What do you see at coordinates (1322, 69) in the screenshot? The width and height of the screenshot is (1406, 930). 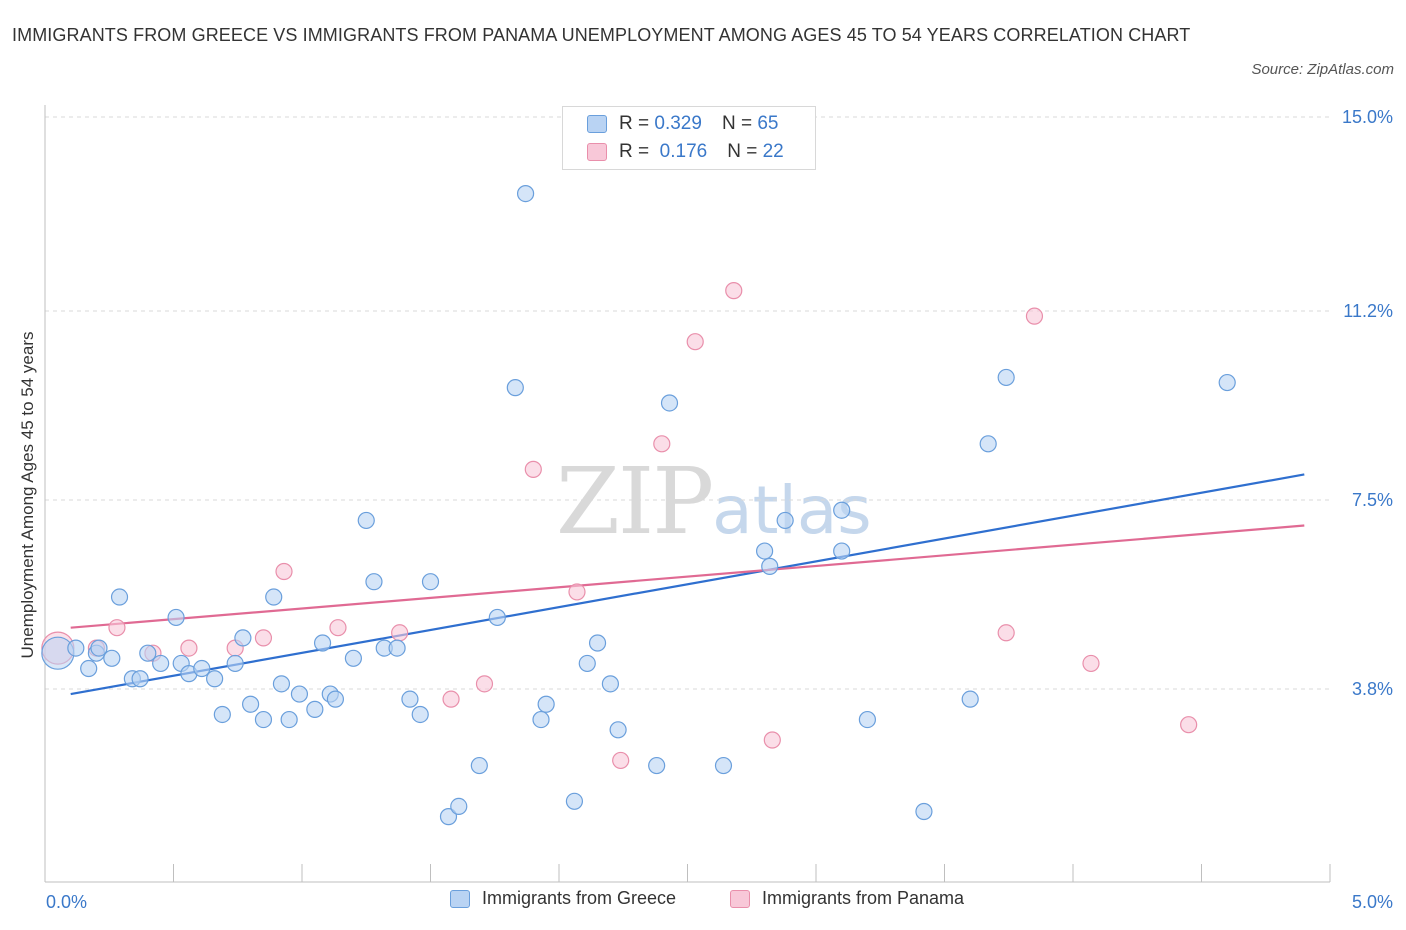 I see `source-credit: Source: ZipAtlas.com` at bounding box center [1322, 69].